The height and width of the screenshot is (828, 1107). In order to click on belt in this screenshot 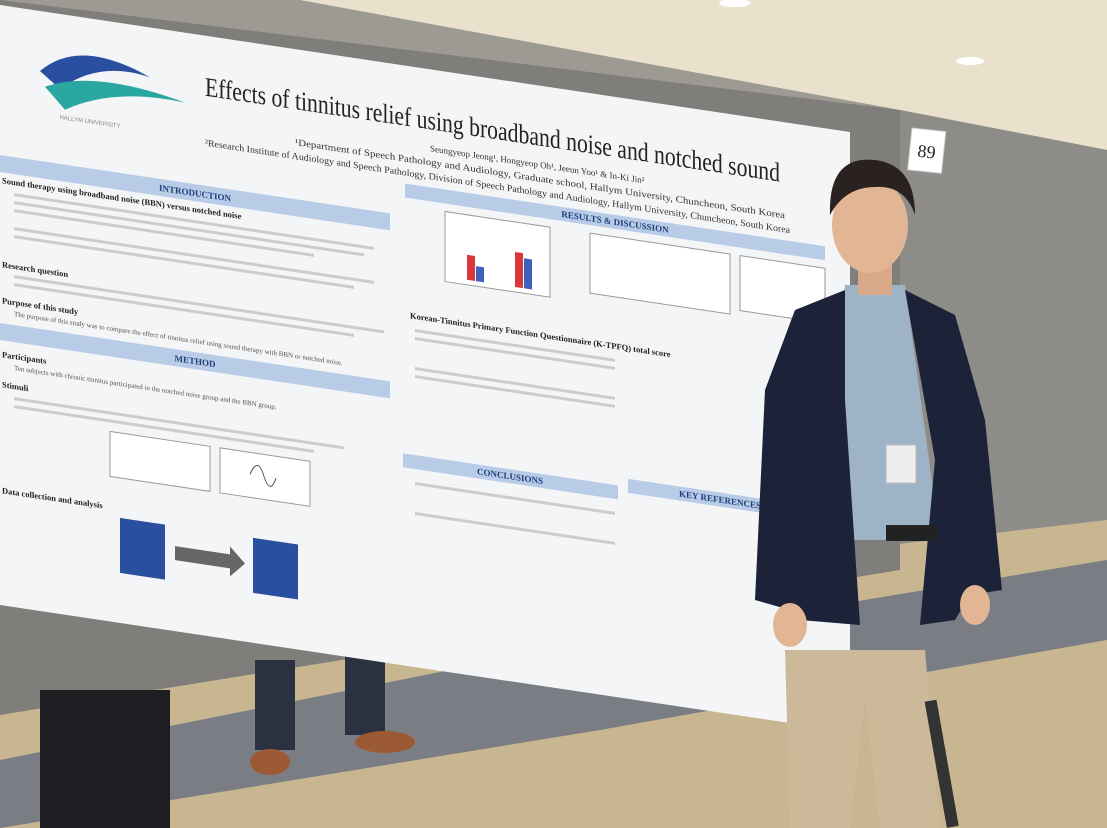, I will do `click(912, 533)`.